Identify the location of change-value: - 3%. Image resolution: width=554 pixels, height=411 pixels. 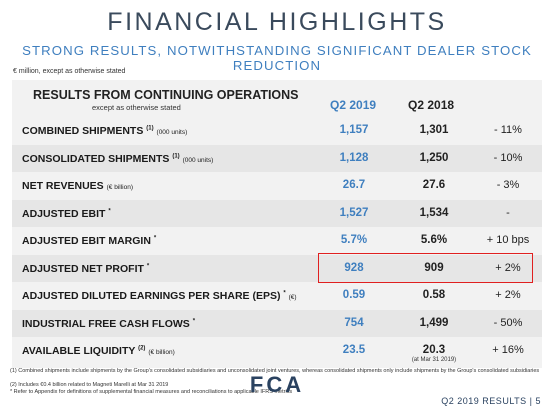
(508, 185).